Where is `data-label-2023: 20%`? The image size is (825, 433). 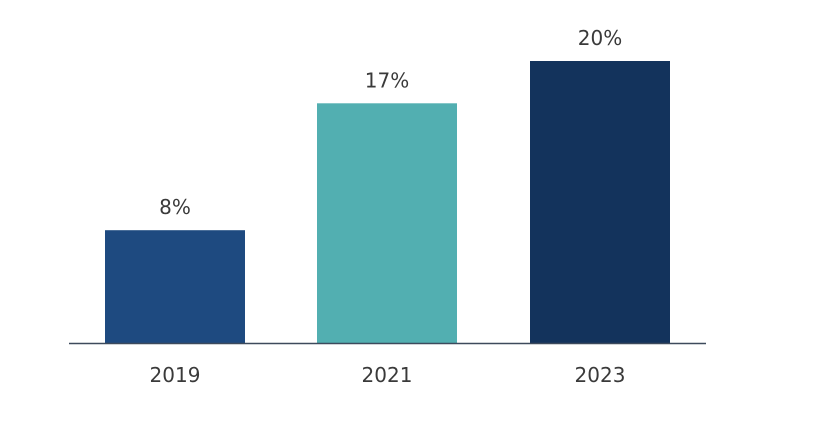
data-label-2023: 20% is located at coordinates (600, 38).